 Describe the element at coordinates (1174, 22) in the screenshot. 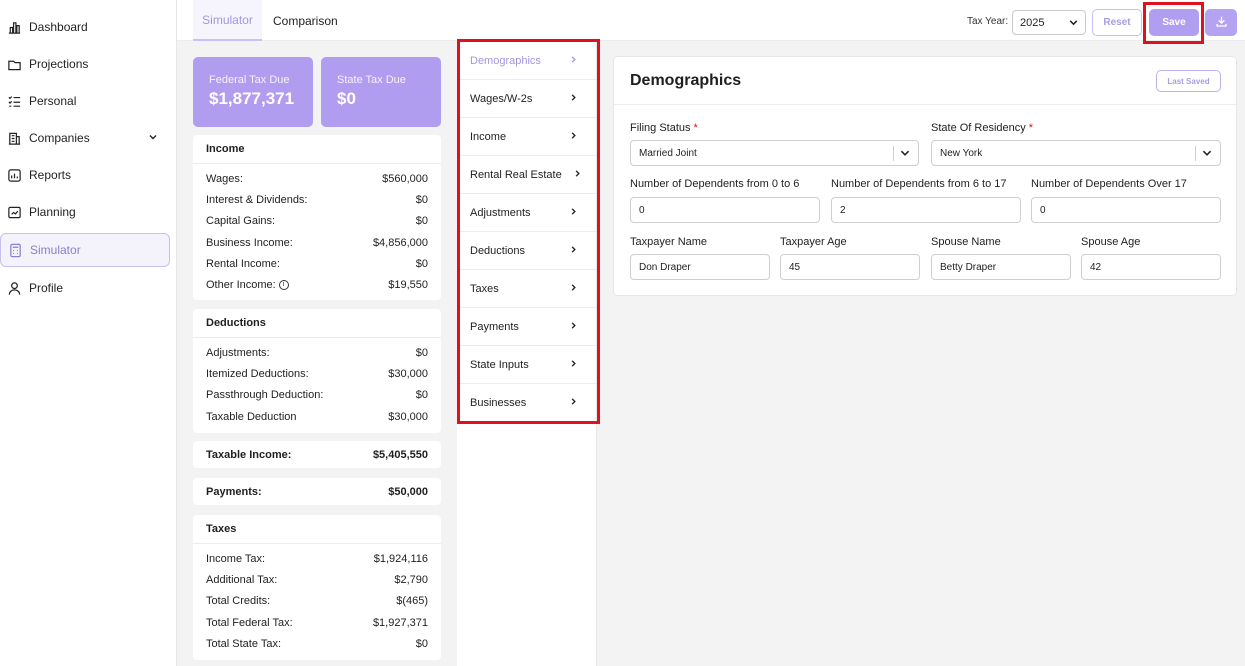

I see `save-button: Save` at that location.